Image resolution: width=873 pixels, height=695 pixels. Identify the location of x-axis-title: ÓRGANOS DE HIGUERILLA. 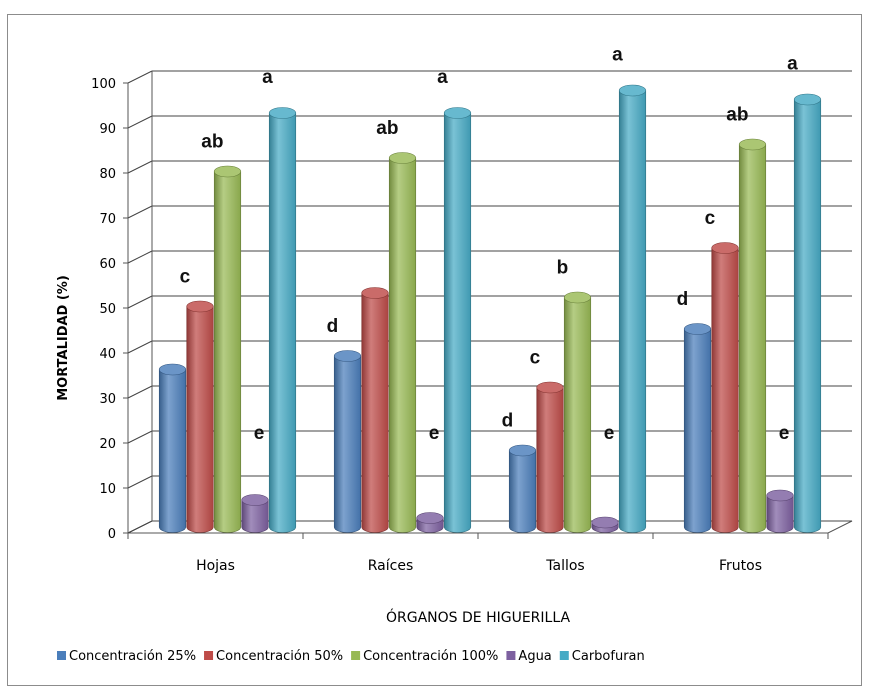
(478, 617).